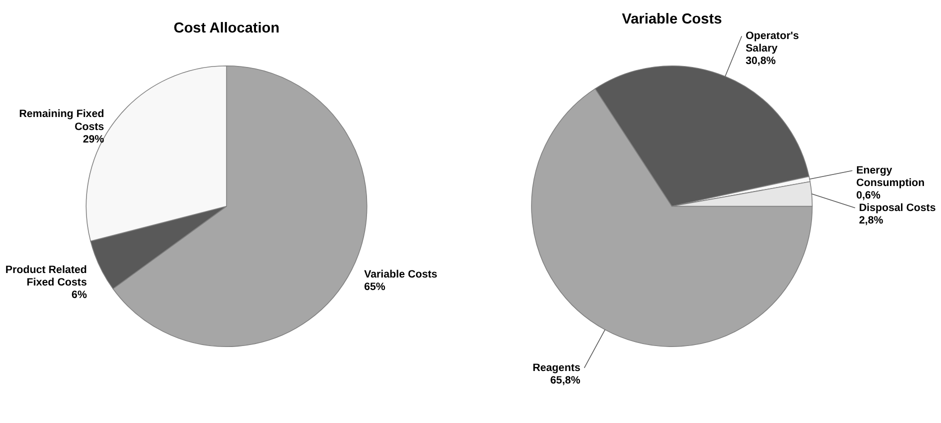 The height and width of the screenshot is (423, 941). I want to click on slice-label: Reagents, so click(556, 368).